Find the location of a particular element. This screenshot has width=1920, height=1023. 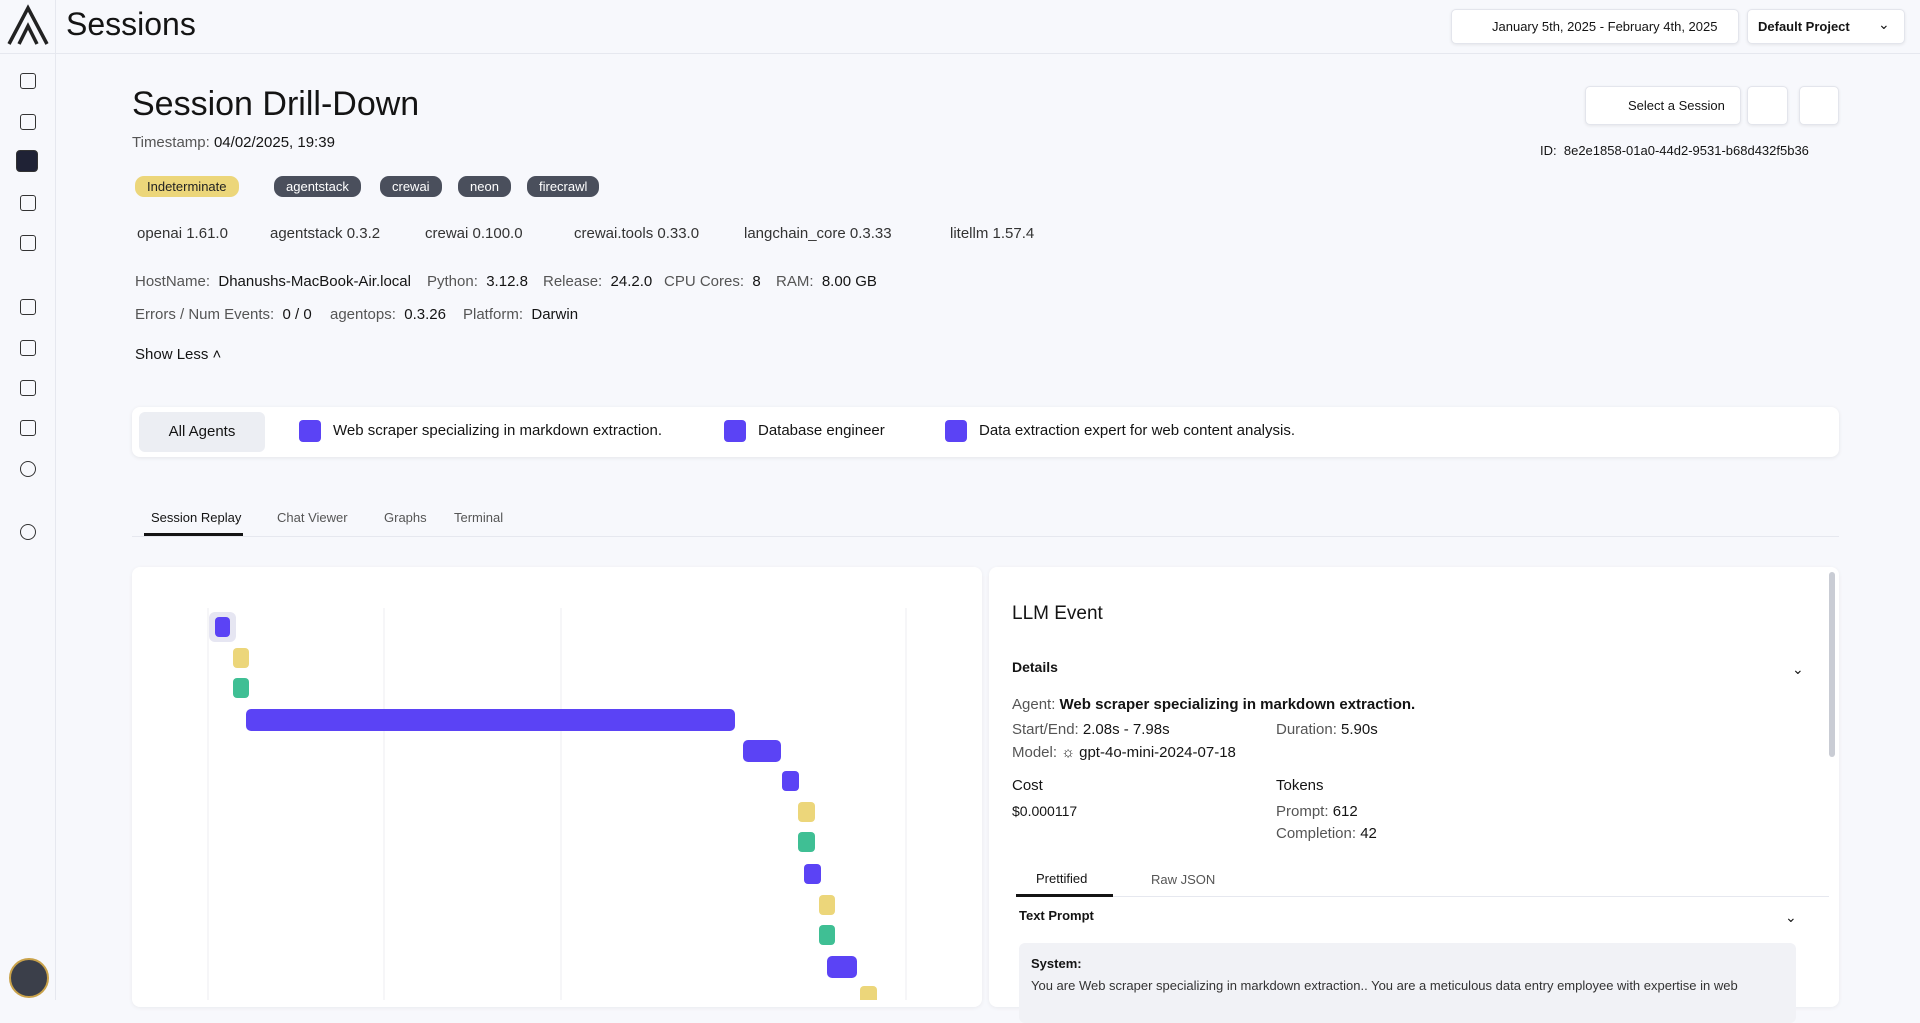

info-label: Platform: is located at coordinates (493, 314).